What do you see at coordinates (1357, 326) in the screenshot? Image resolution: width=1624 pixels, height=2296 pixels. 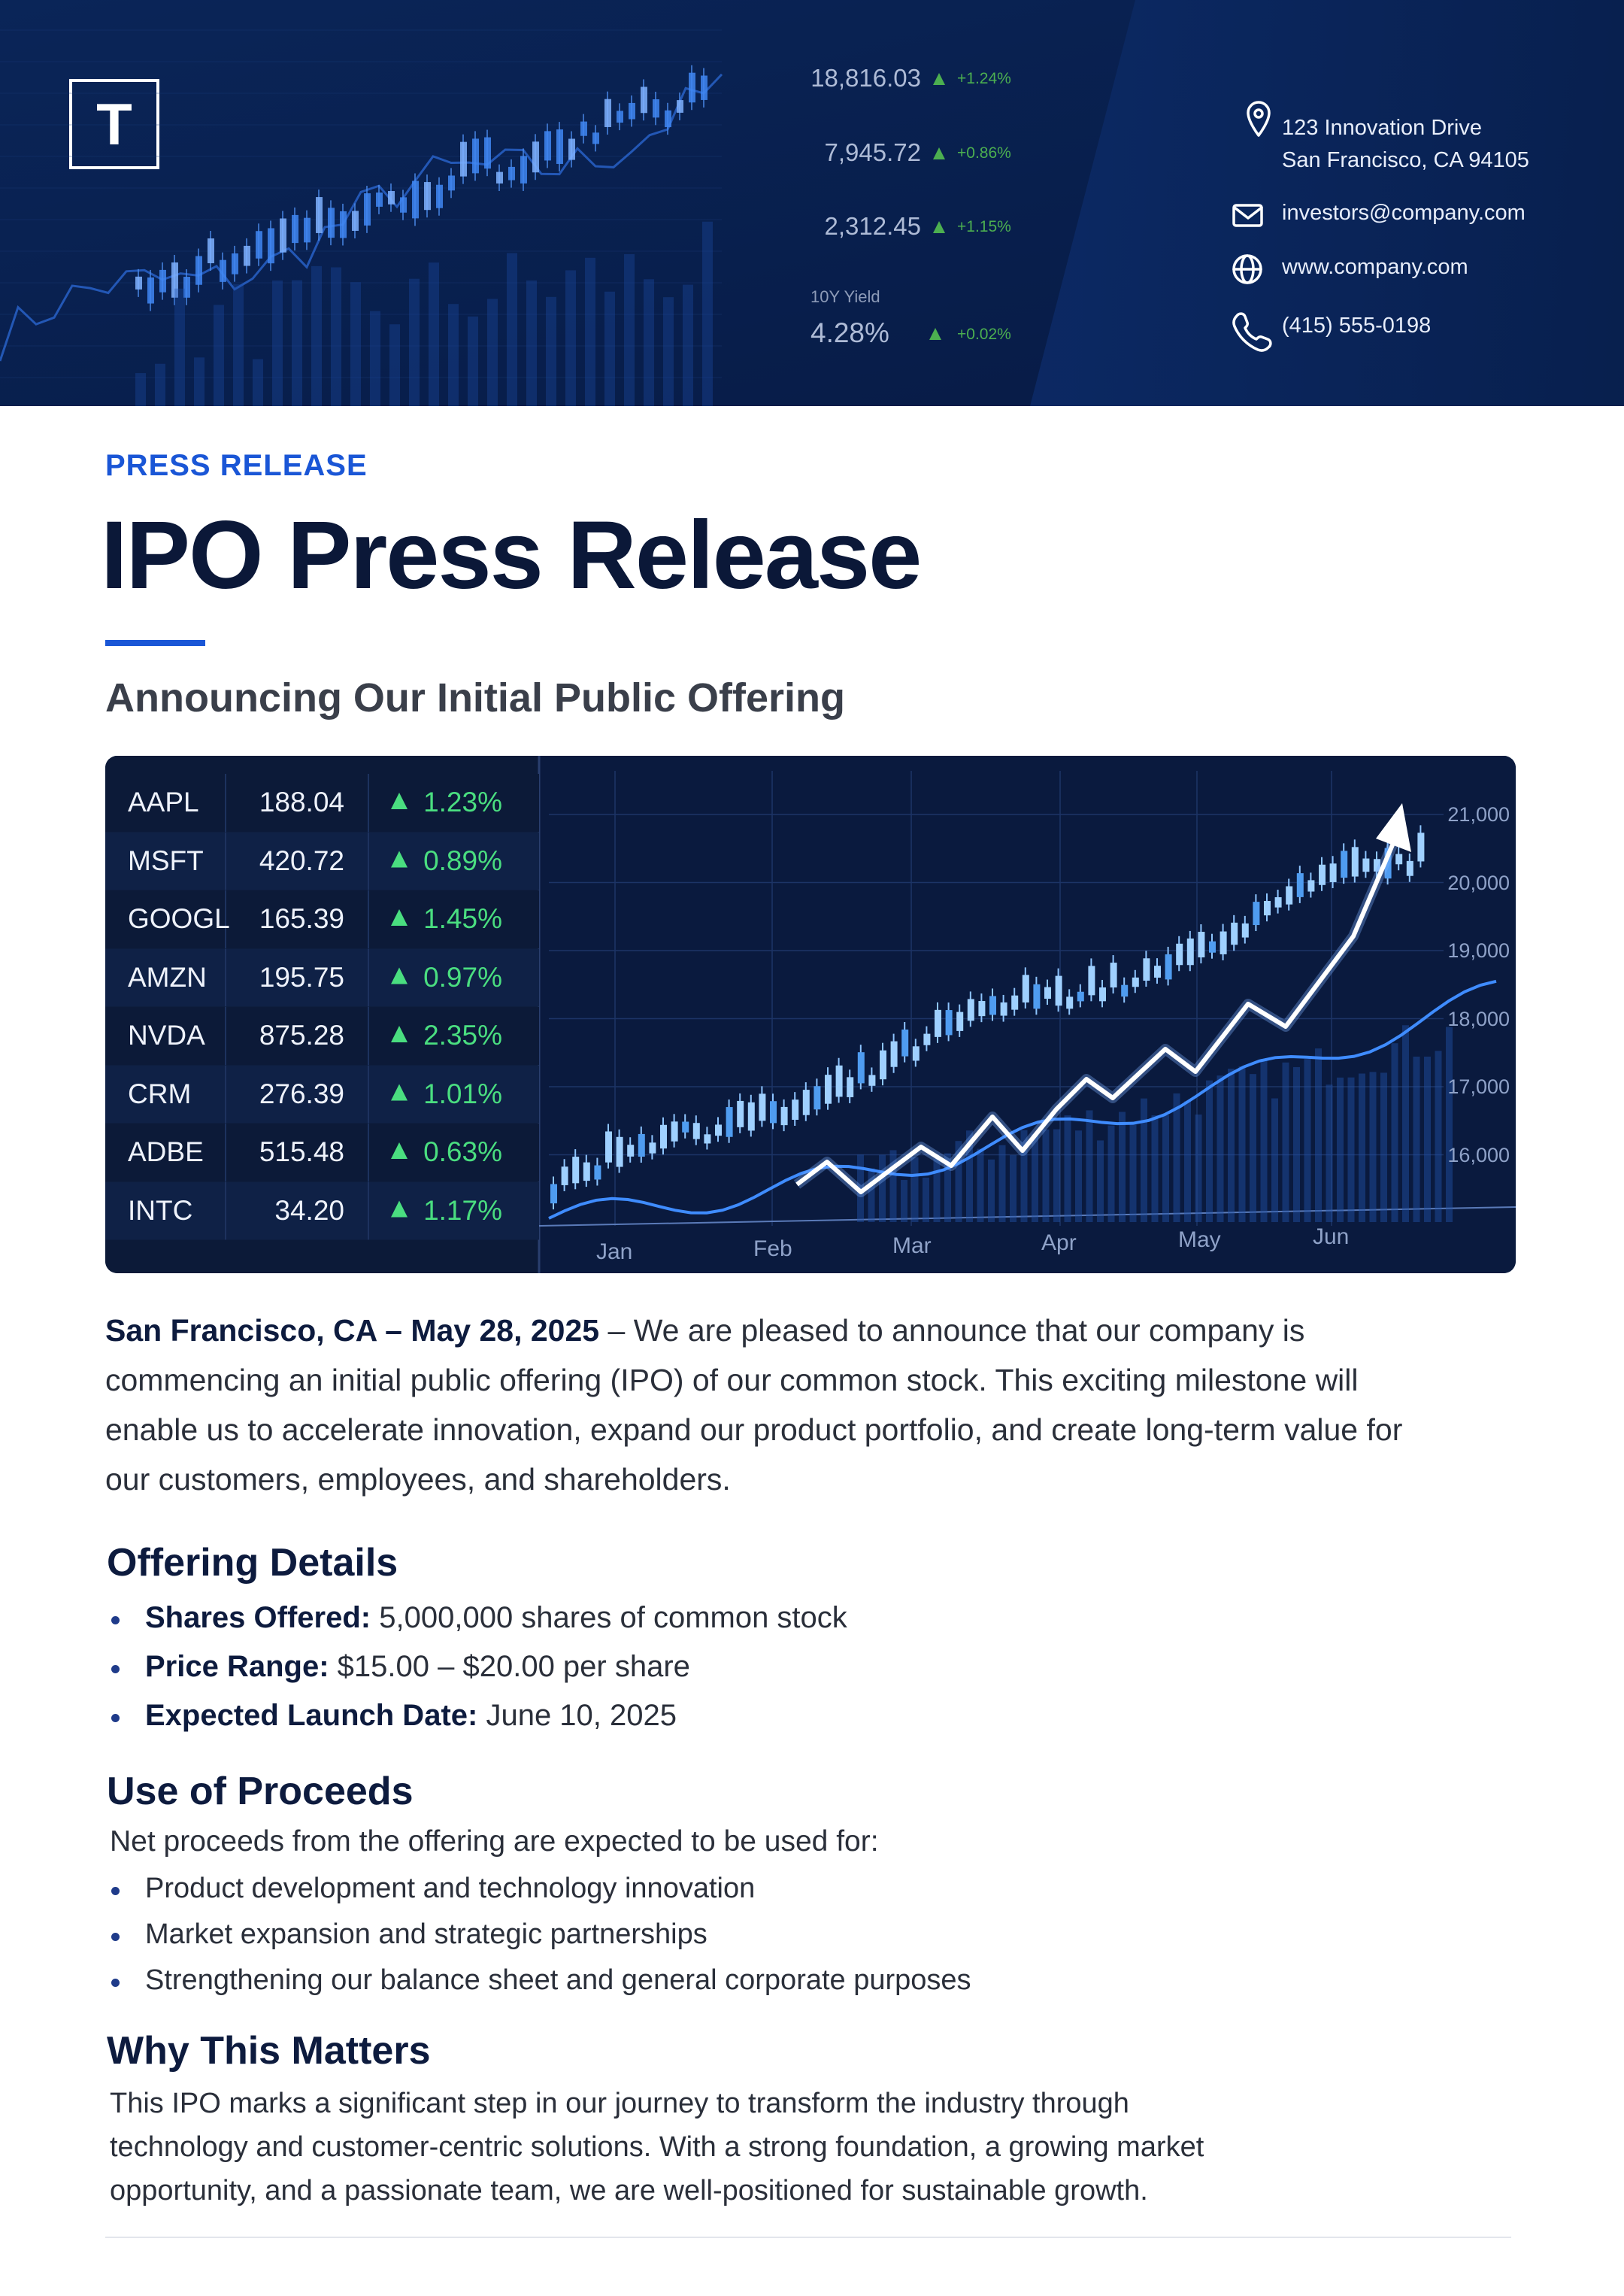 I see `phone: (415) 555-0198` at bounding box center [1357, 326].